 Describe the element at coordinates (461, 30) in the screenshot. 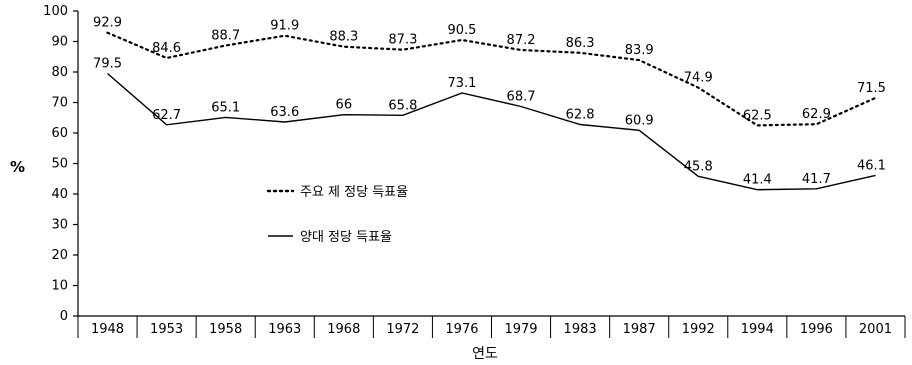

I see `data-label: 90.5` at that location.